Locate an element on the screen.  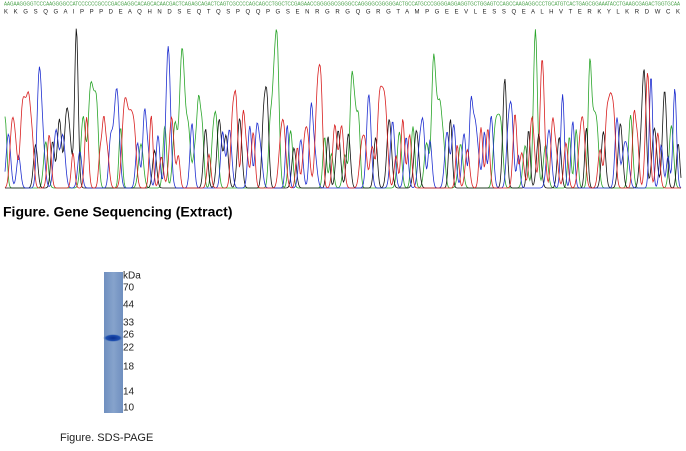
marker-label: 70 is located at coordinates (129, 288).